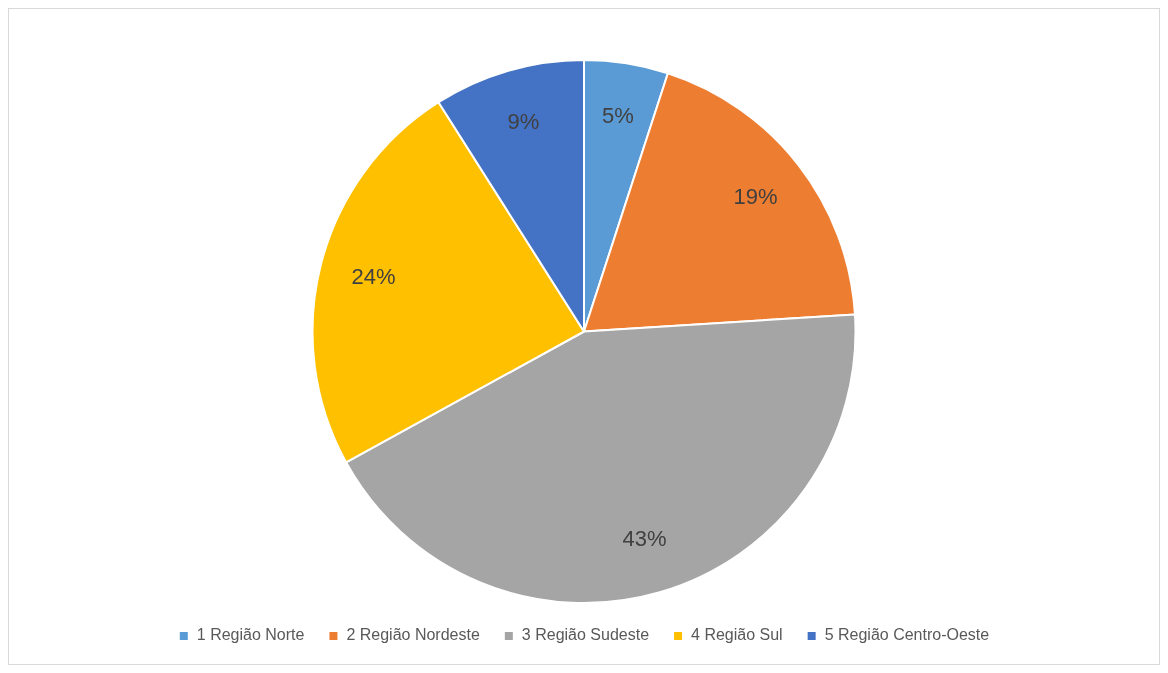 The width and height of the screenshot is (1168, 673). Describe the element at coordinates (413, 635) in the screenshot. I see `legend-label: 2 Região Nordeste` at that location.